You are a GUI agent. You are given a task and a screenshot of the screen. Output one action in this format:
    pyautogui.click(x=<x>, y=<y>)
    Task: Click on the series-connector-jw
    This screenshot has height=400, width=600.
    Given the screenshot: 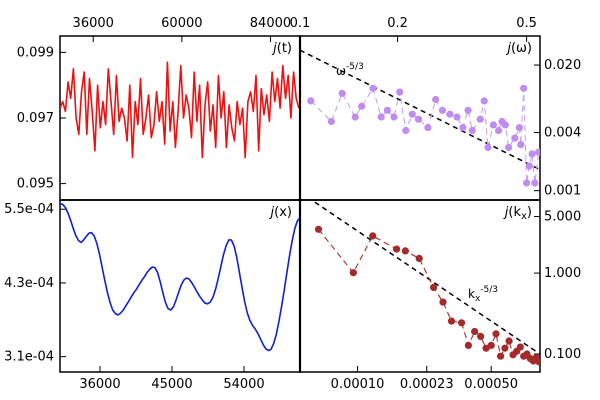 What is the action you would take?
    pyautogui.click(x=425, y=135)
    